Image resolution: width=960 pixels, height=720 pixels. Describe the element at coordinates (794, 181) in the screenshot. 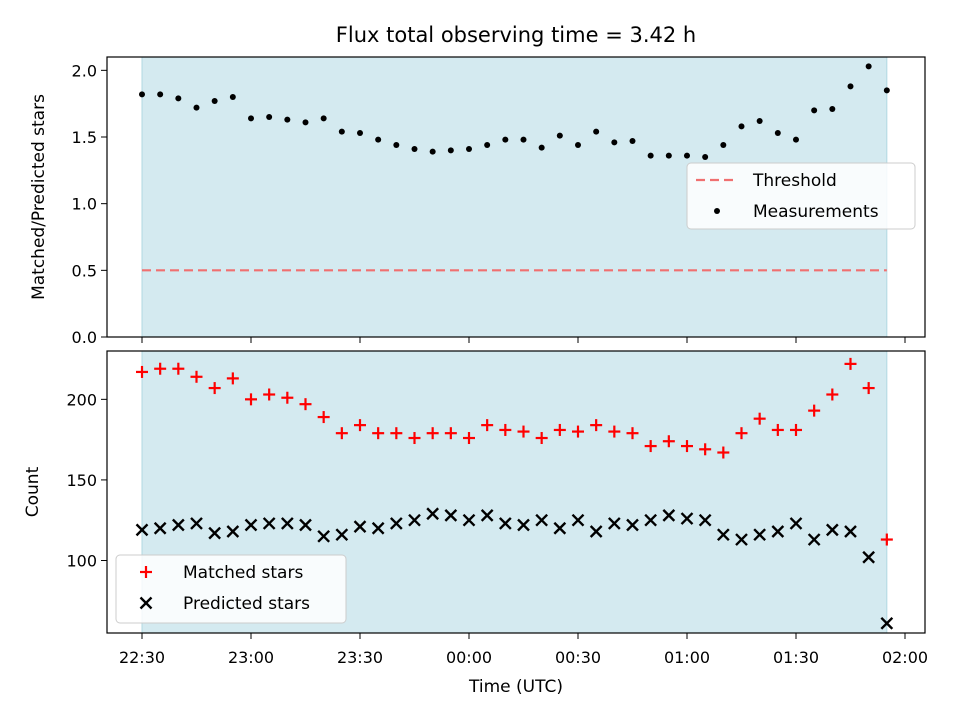

I see `legend-threshold-label: Threshold` at that location.